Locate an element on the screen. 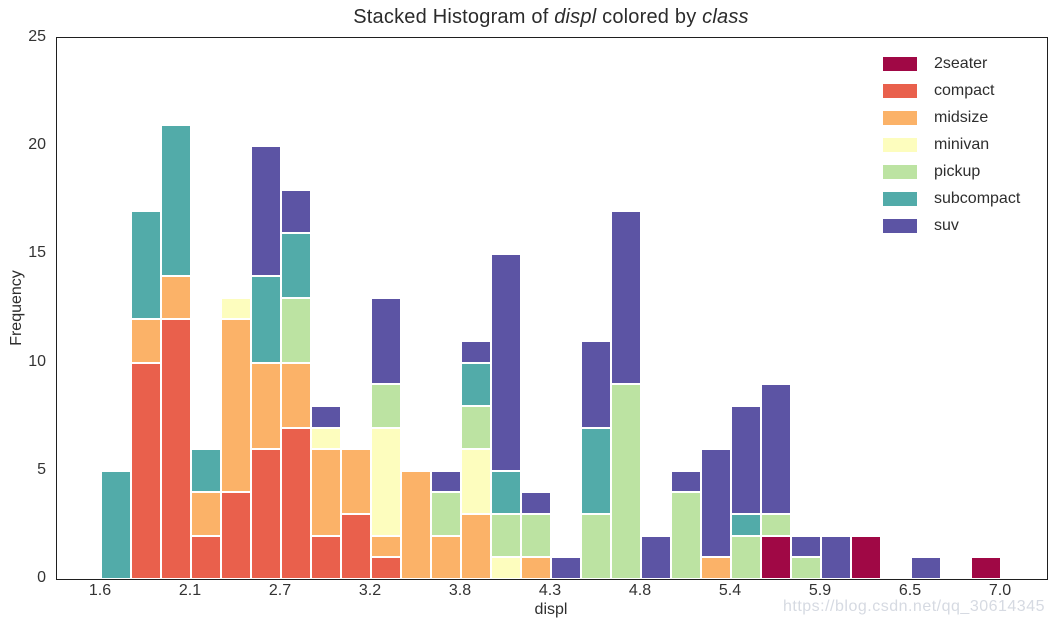  legend-swatch-2seater is located at coordinates (900, 63).